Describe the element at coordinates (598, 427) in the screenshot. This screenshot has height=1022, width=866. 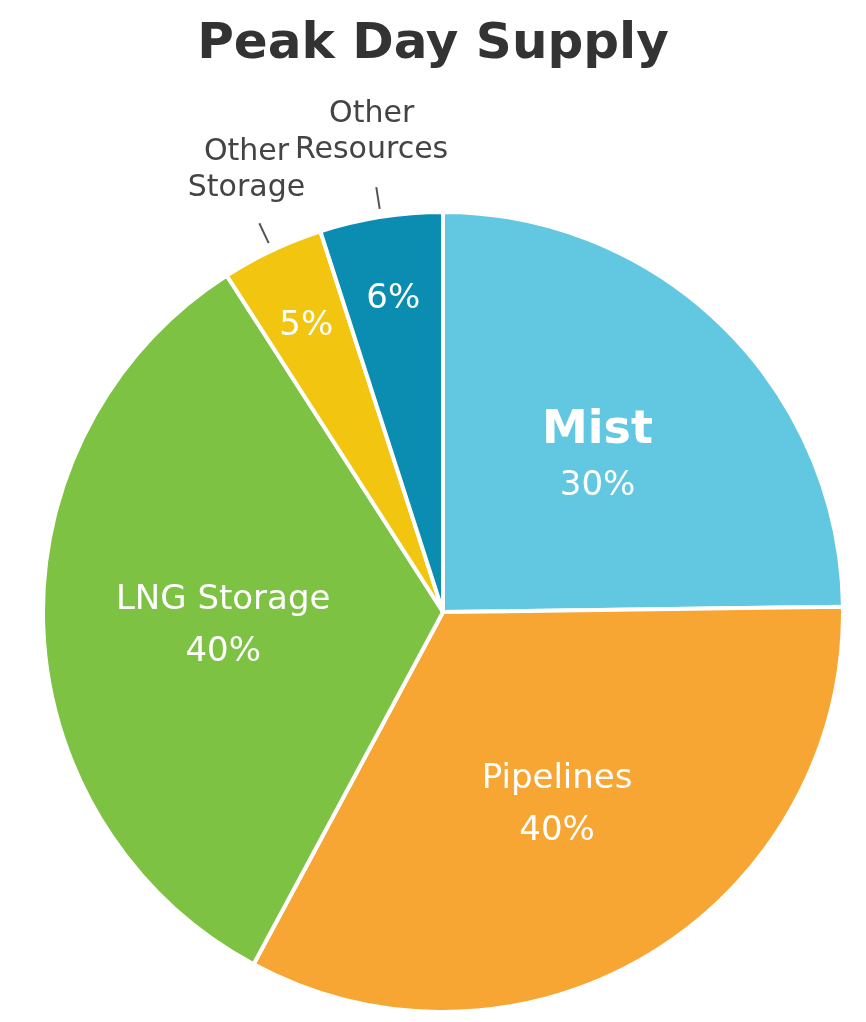
I see `slice-label: Mist` at that location.